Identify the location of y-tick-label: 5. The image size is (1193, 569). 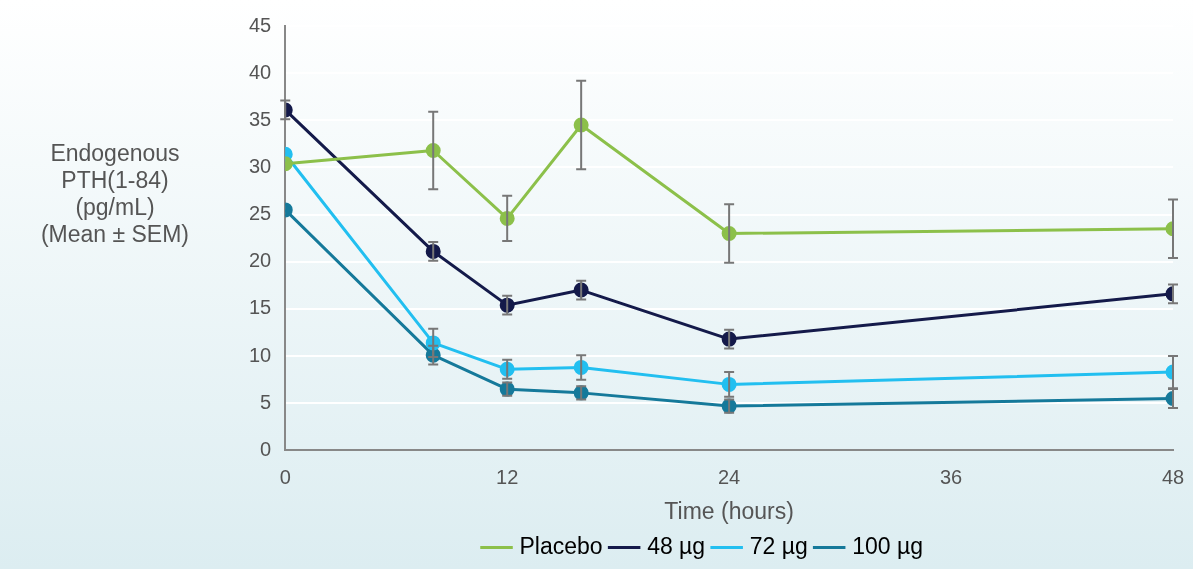
(266, 401).